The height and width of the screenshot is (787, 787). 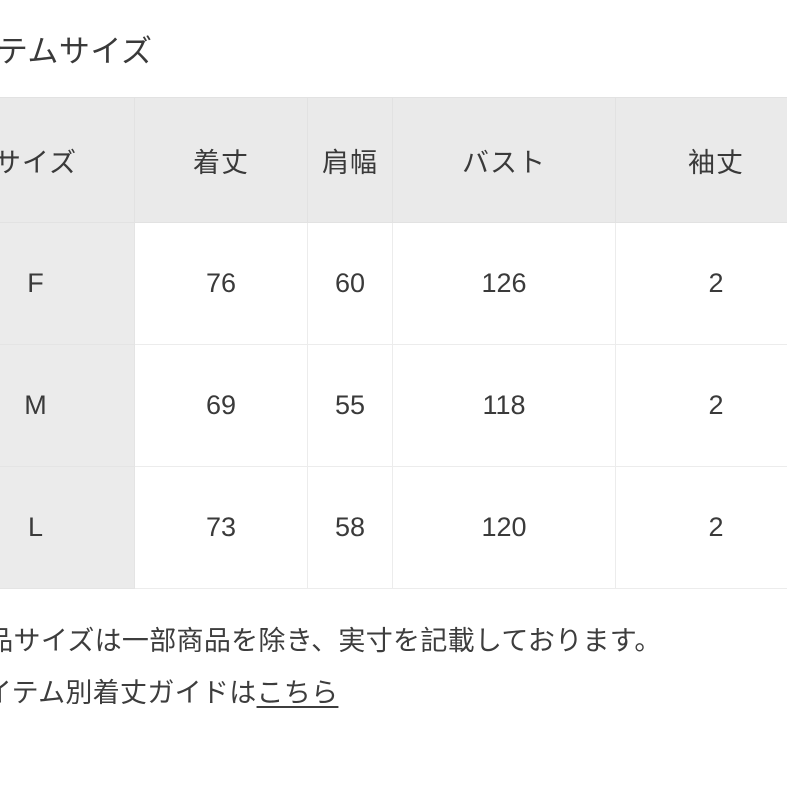 What do you see at coordinates (221, 160) in the screenshot?
I see `column-header-length: 着丈` at bounding box center [221, 160].